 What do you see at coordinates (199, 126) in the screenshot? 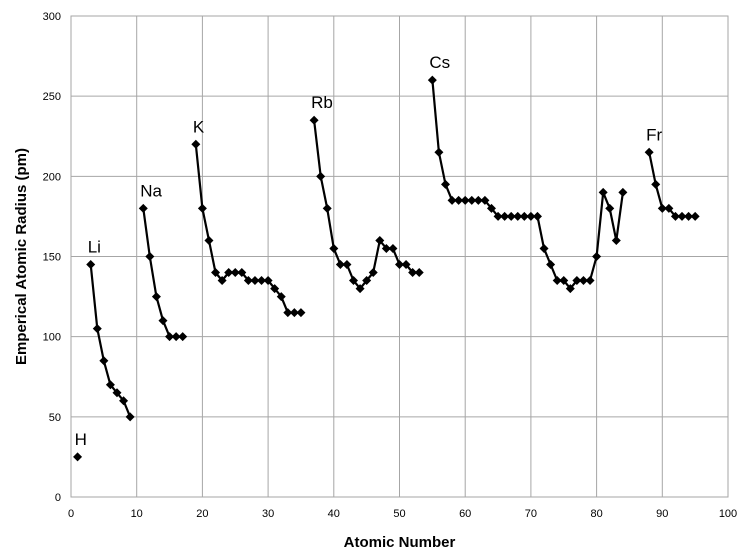
I see `element-label: K` at bounding box center [199, 126].